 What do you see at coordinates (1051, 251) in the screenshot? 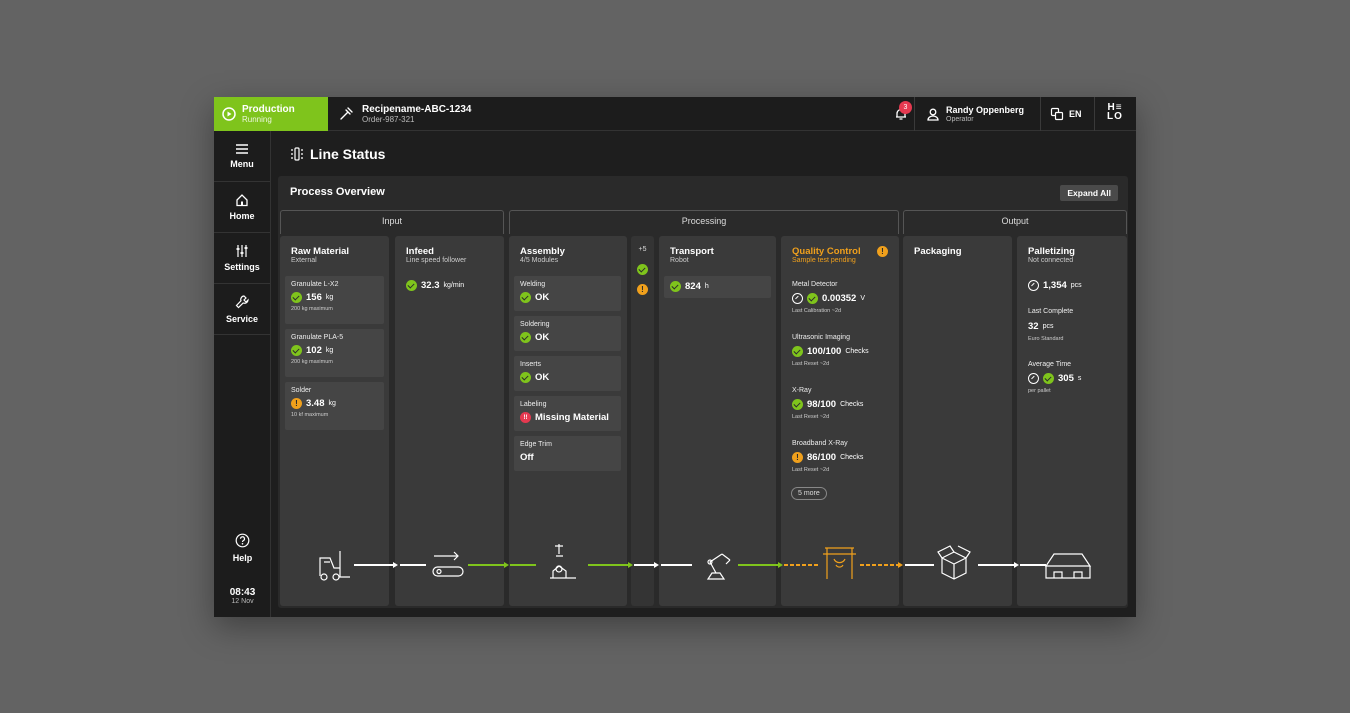
I see `station-title: Palletizing` at bounding box center [1051, 251].